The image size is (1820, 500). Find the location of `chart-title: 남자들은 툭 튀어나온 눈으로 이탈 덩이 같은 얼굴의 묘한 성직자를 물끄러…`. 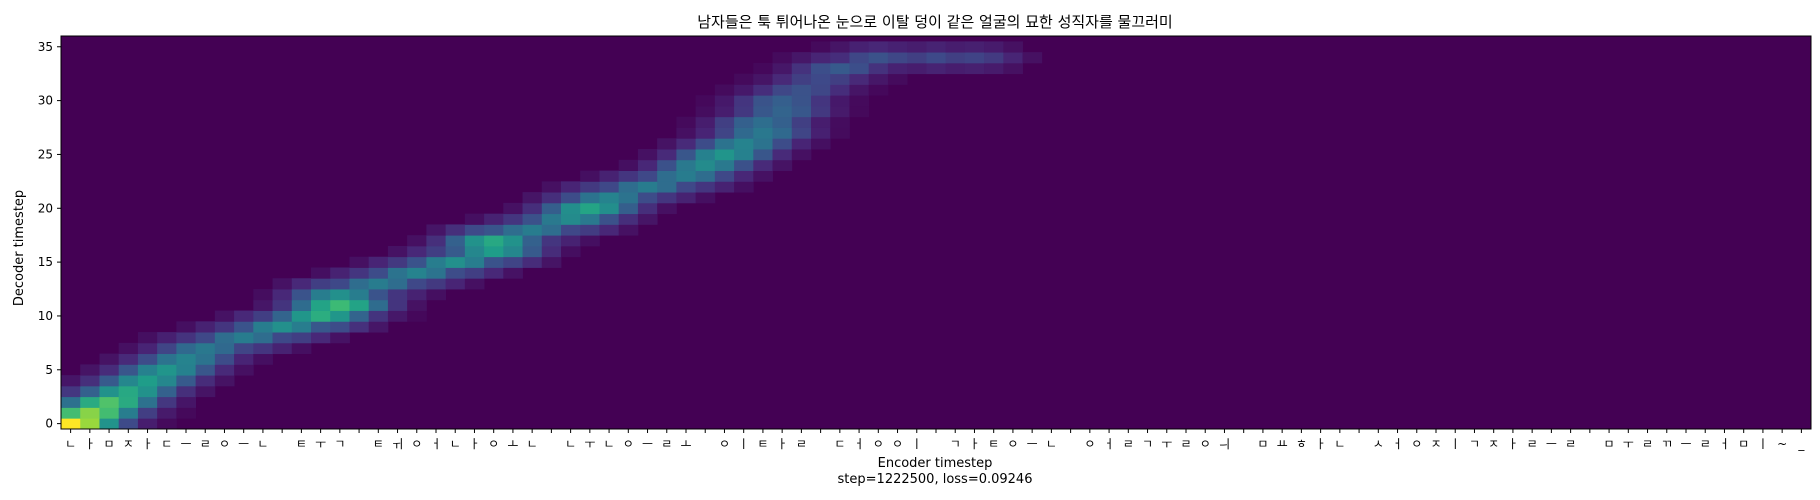

chart-title: 남자들은 툭 튀어나온 눈으로 이탈 덩이 같은 얼굴의 묘한 성직자를 물끄러… is located at coordinates (934, 22).